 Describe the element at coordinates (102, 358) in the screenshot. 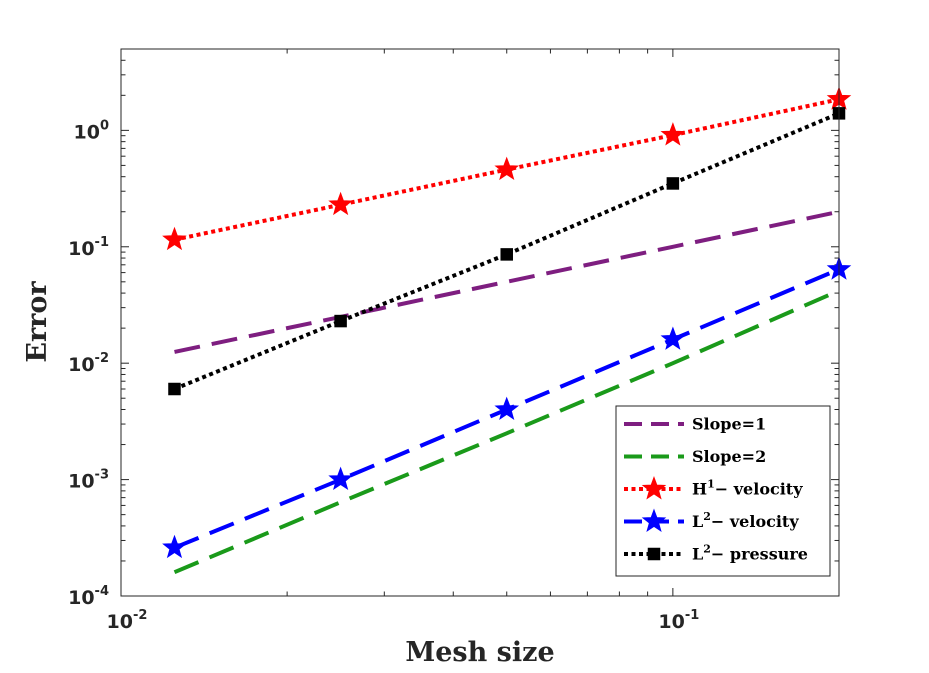

I see `y-tick-exponent: -2` at that location.